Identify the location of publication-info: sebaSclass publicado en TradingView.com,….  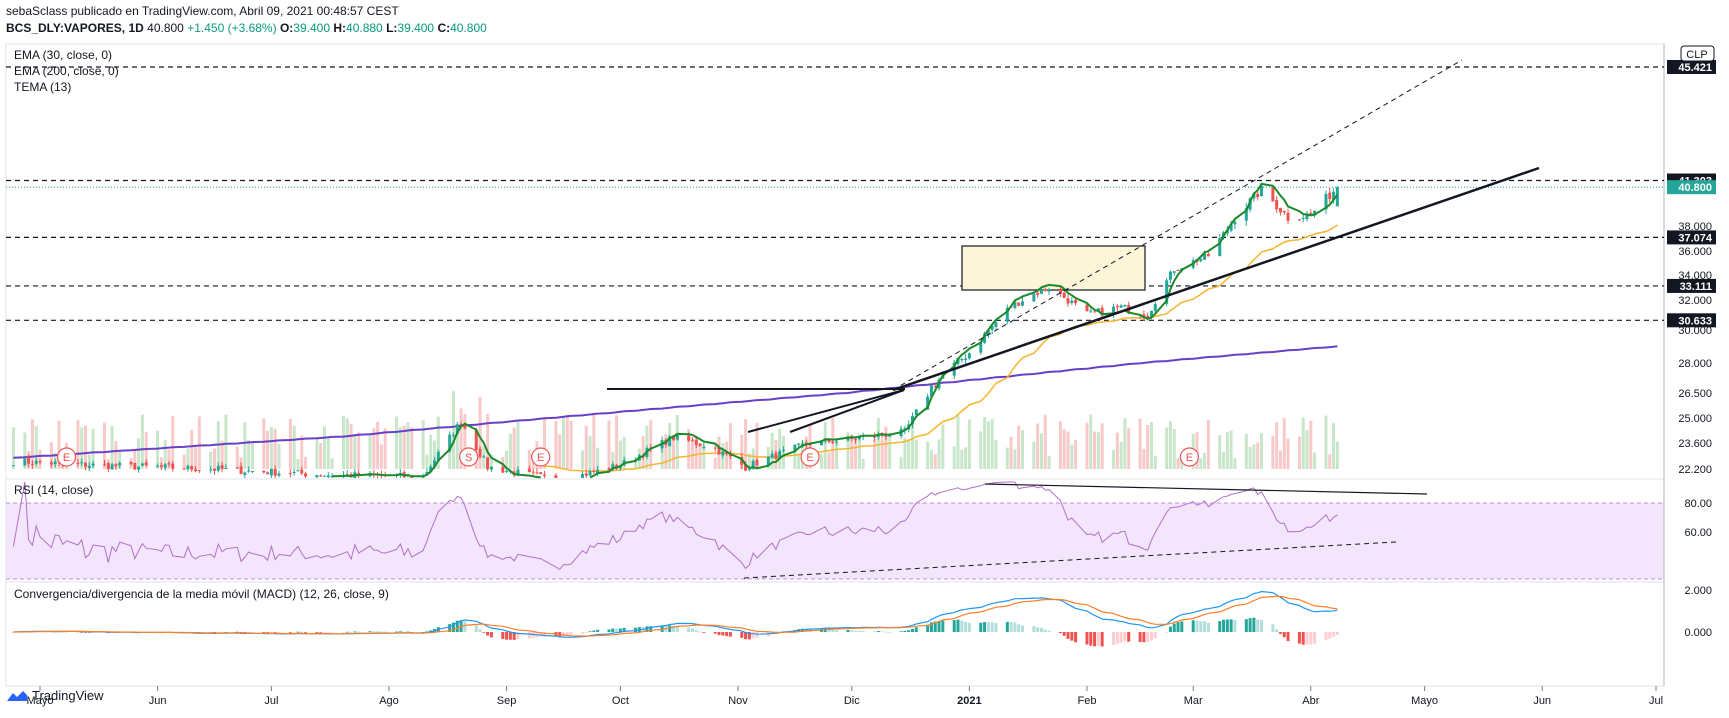
(202, 11).